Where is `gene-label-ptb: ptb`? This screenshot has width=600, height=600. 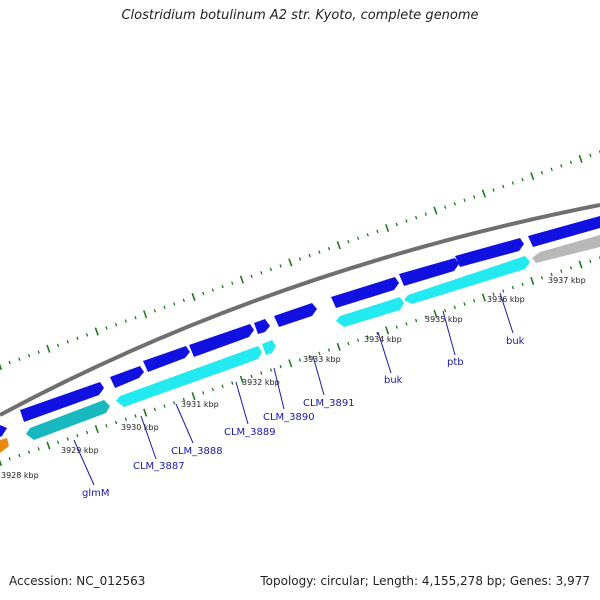 gene-label-ptb: ptb is located at coordinates (455, 362).